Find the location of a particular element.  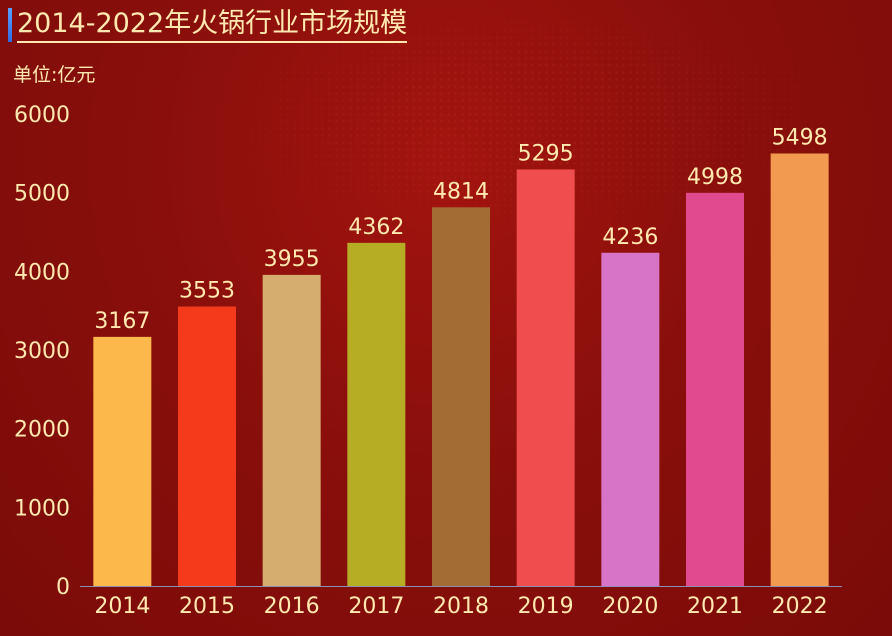

data-label-2022: 5498 is located at coordinates (800, 137).